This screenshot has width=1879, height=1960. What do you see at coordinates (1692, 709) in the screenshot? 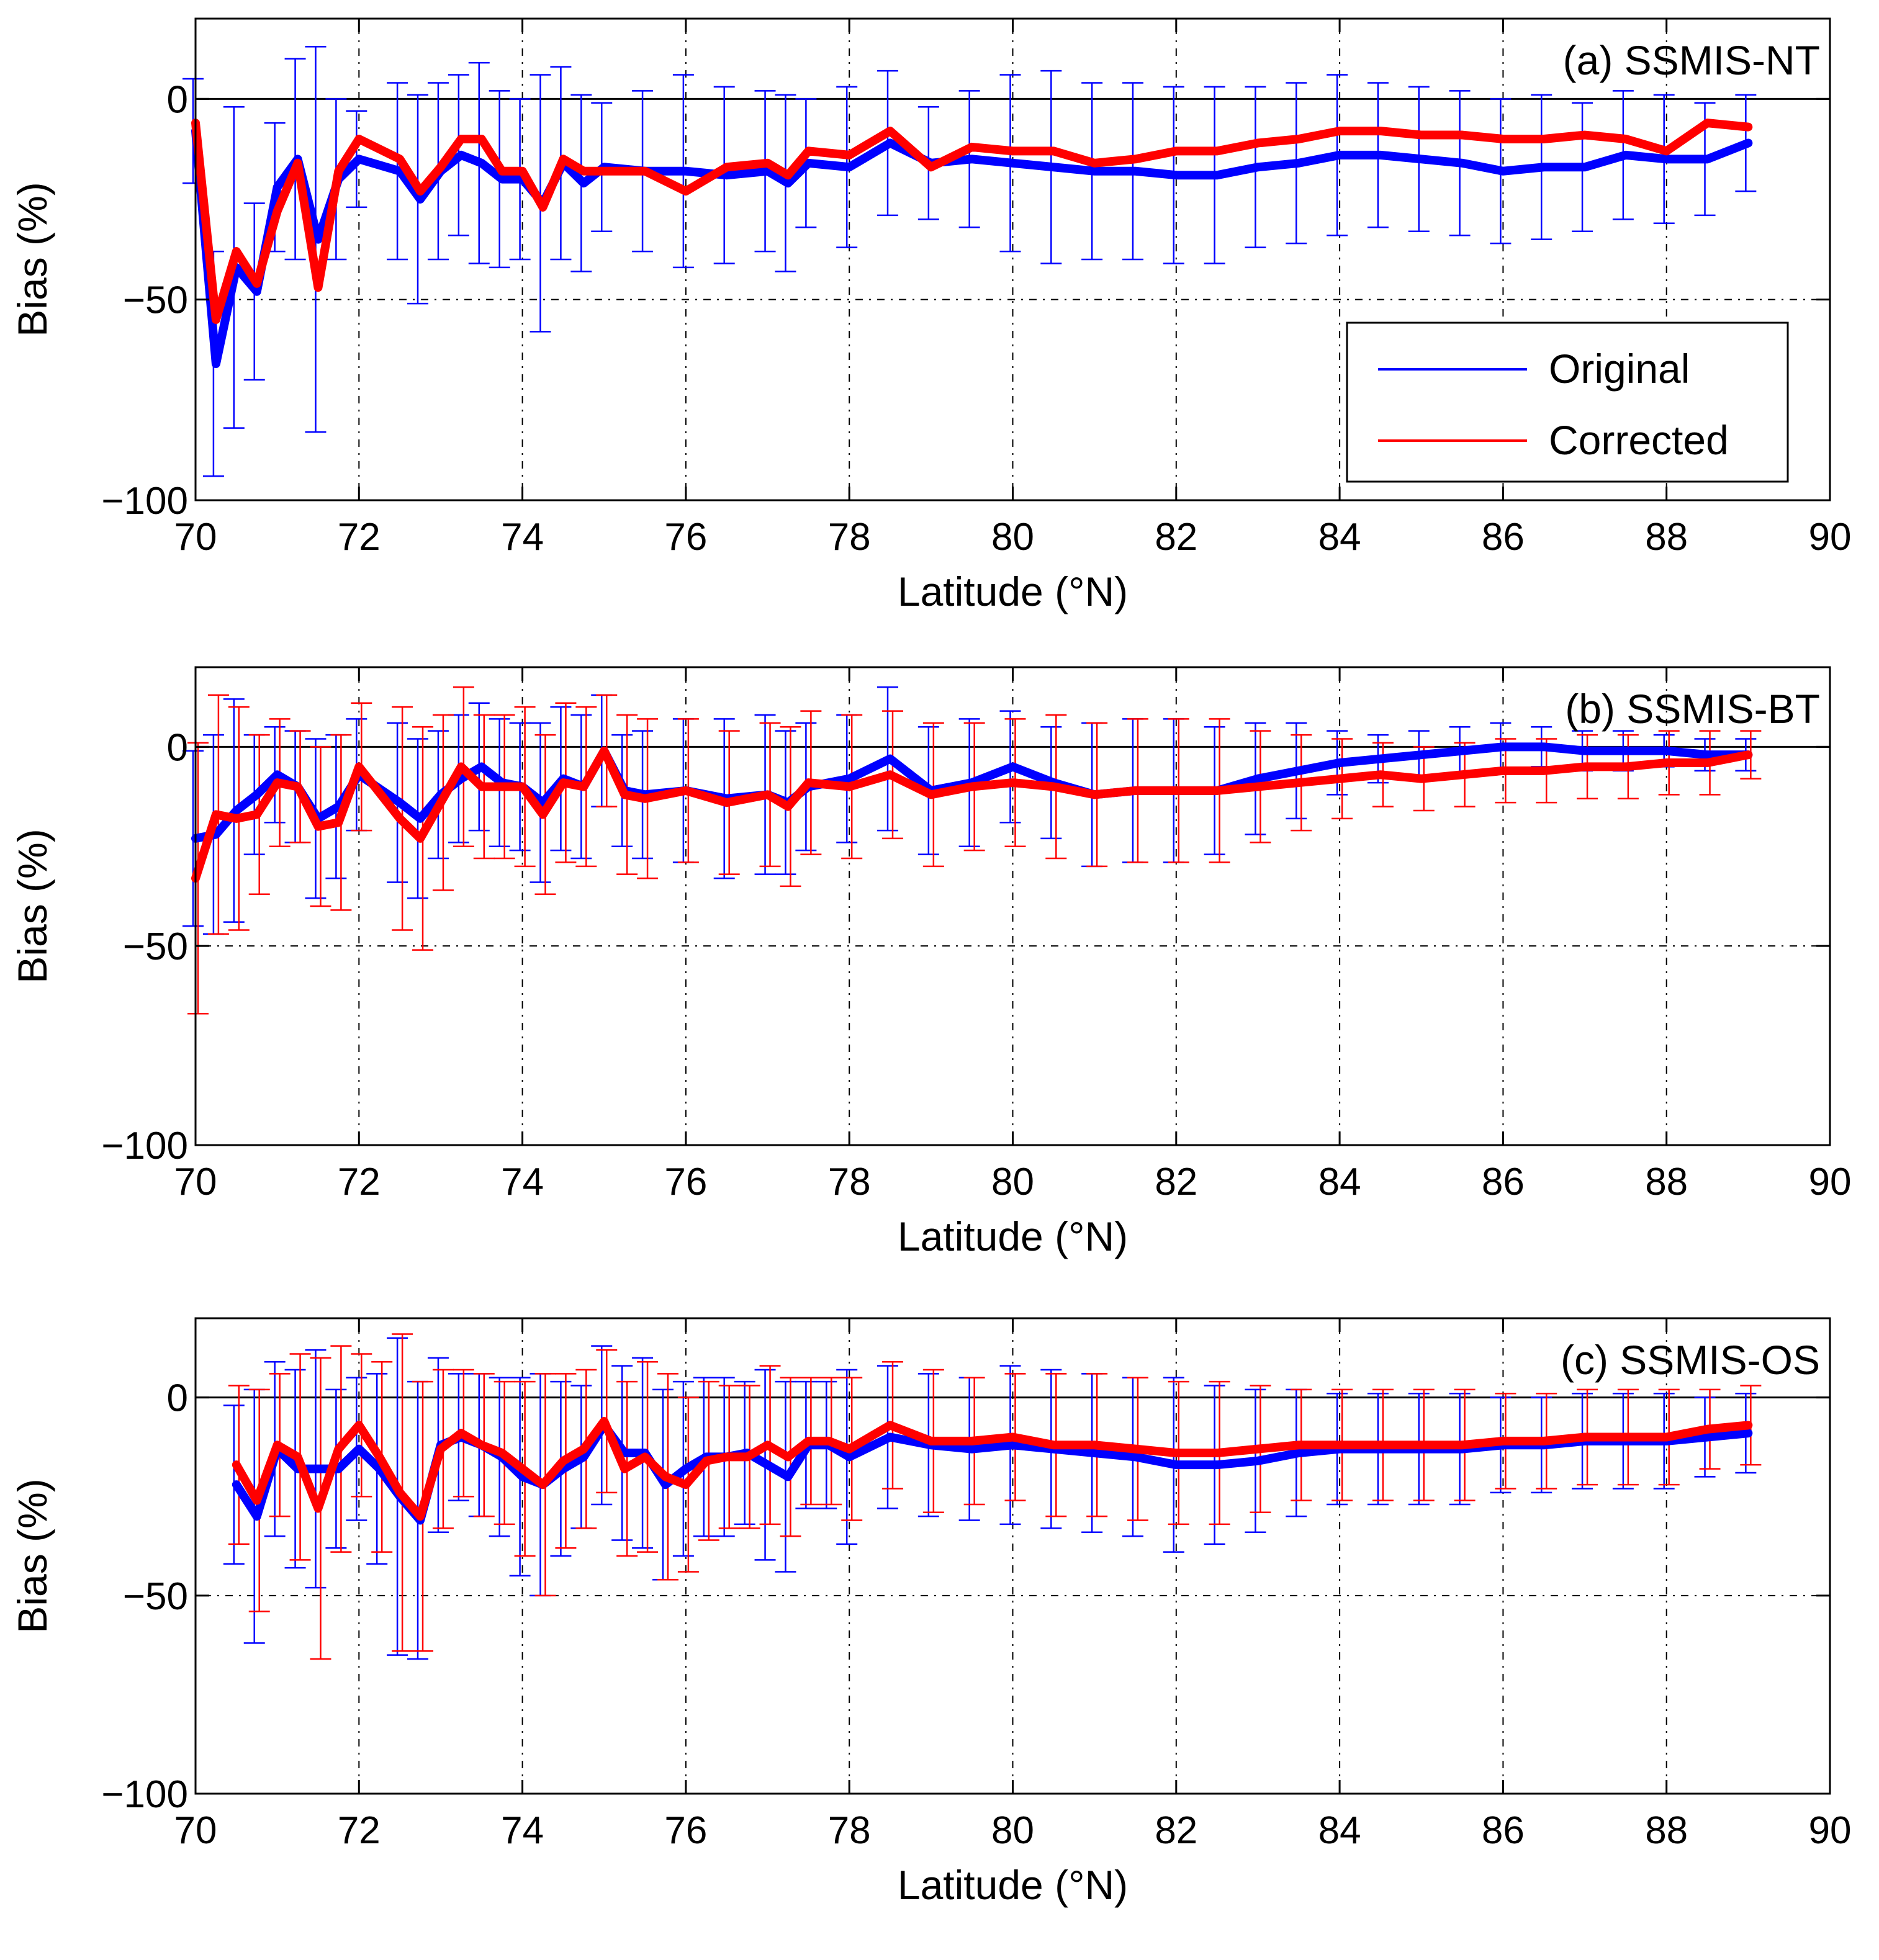
I see `panel-title: (b) SSMIS-BT` at bounding box center [1692, 709].